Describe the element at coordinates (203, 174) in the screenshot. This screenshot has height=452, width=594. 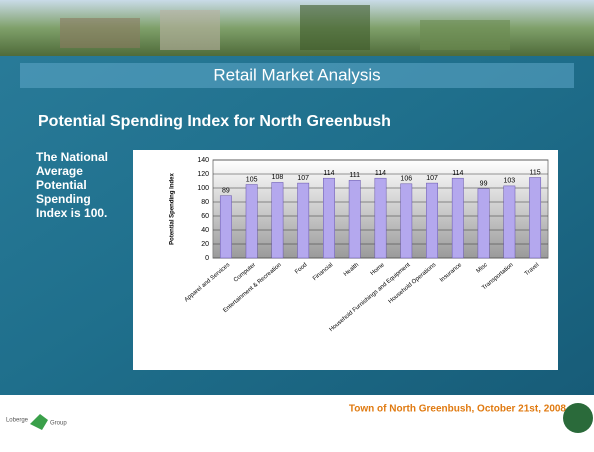
I see `y-tick-label: 120` at that location.